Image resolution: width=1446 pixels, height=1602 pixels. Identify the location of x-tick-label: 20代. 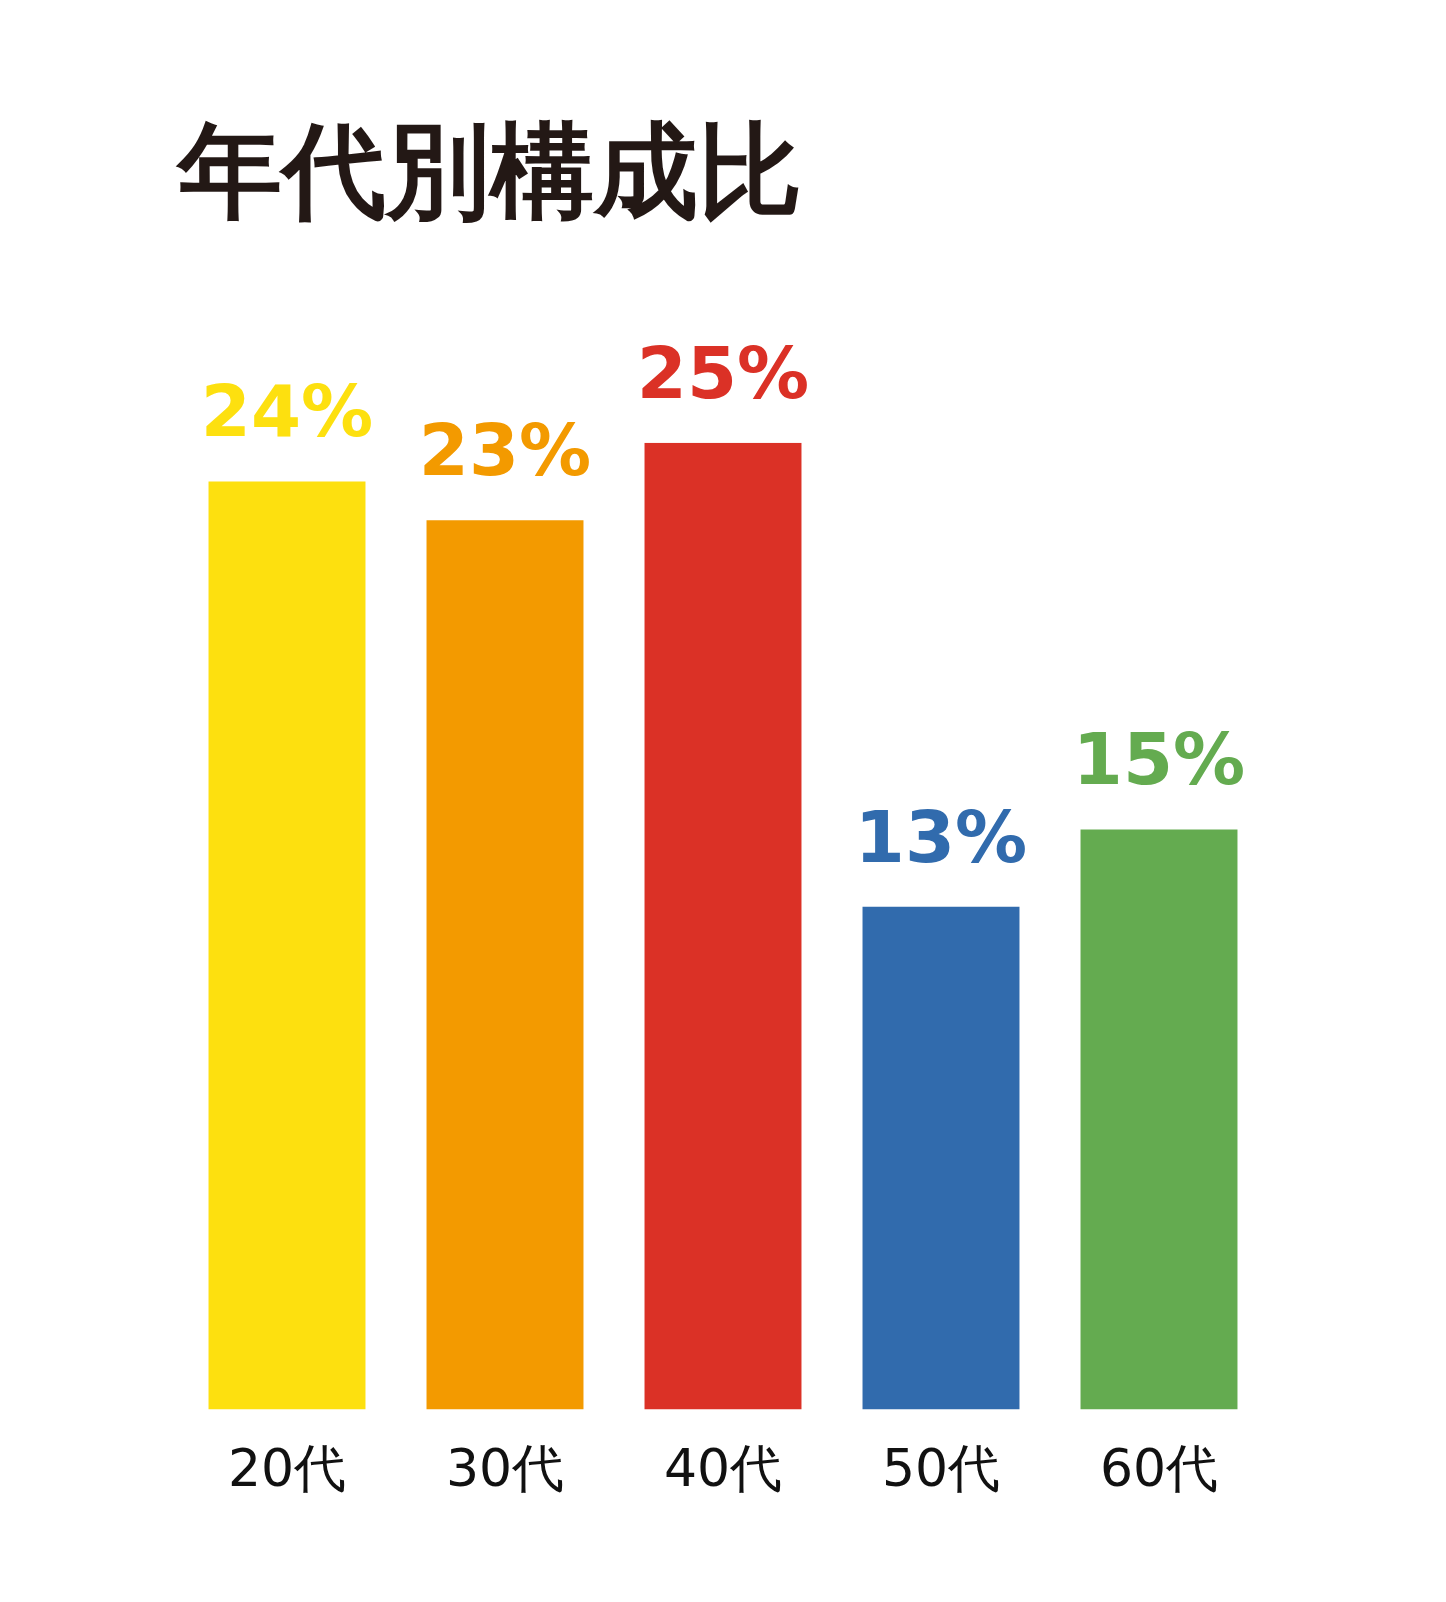
(287, 1468).